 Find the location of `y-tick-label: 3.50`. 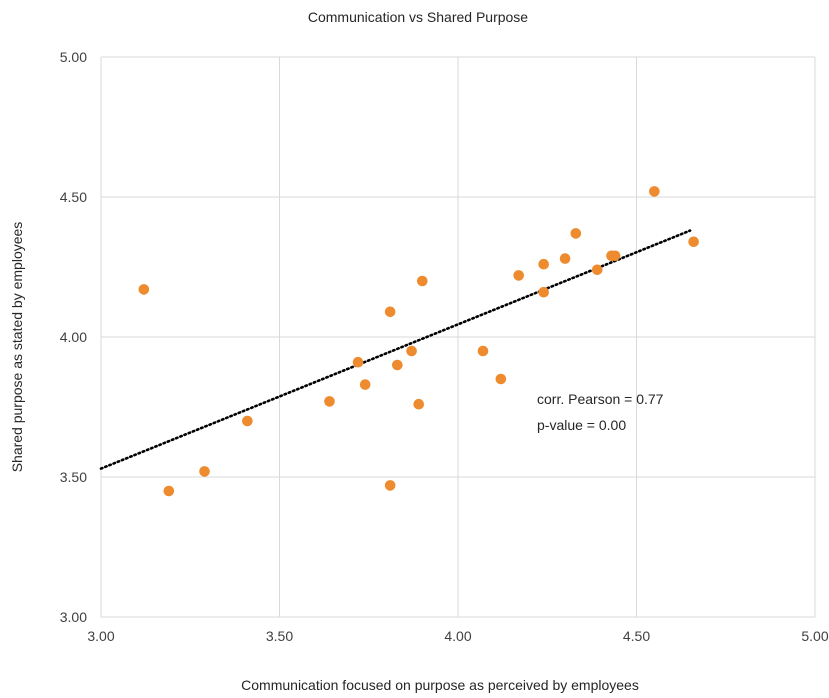

y-tick-label: 3.50 is located at coordinates (73, 477).